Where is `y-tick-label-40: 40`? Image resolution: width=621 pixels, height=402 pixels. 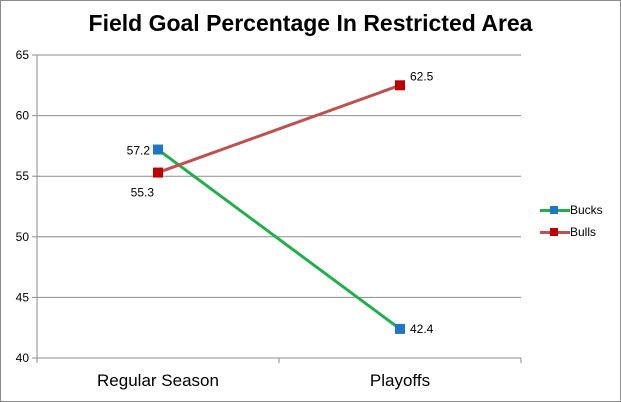
y-tick-label-40: 40 is located at coordinates (23, 358).